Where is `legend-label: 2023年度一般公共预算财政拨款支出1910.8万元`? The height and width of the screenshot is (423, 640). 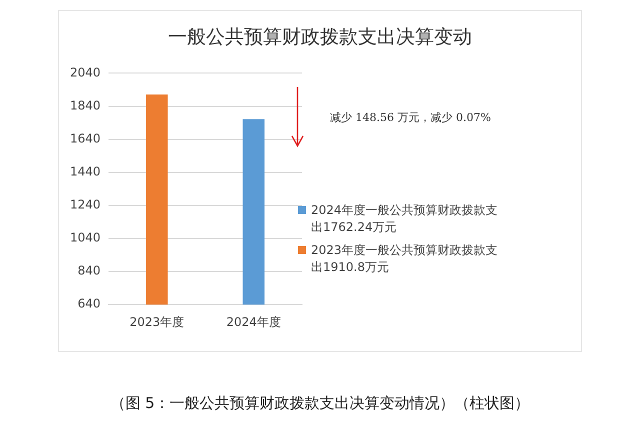
legend-label: 2023年度一般公共预算财政拨款支出1910.8万元 is located at coordinates (405, 259).